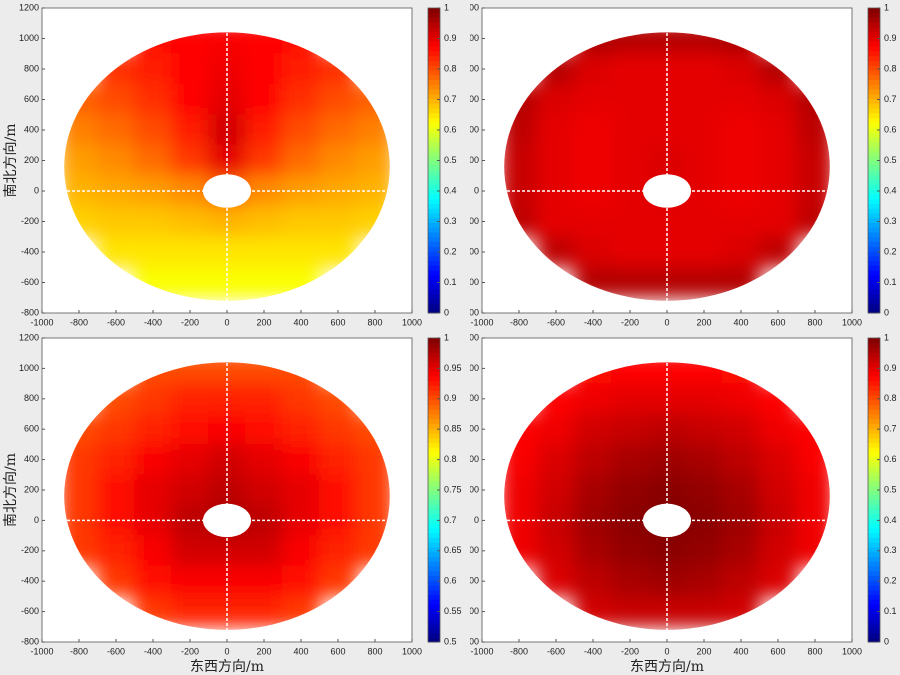 The height and width of the screenshot is (675, 900). What do you see at coordinates (556, 651) in the screenshot?
I see `x-tick-label: -600` at bounding box center [556, 651].